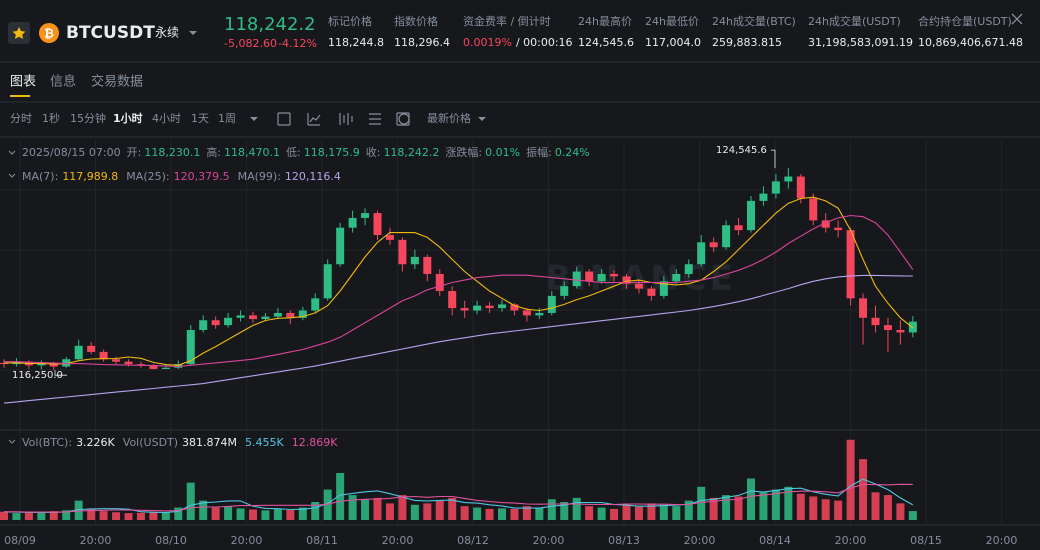  What do you see at coordinates (404, 119) in the screenshot?
I see `screenshot-icon` at bounding box center [404, 119].